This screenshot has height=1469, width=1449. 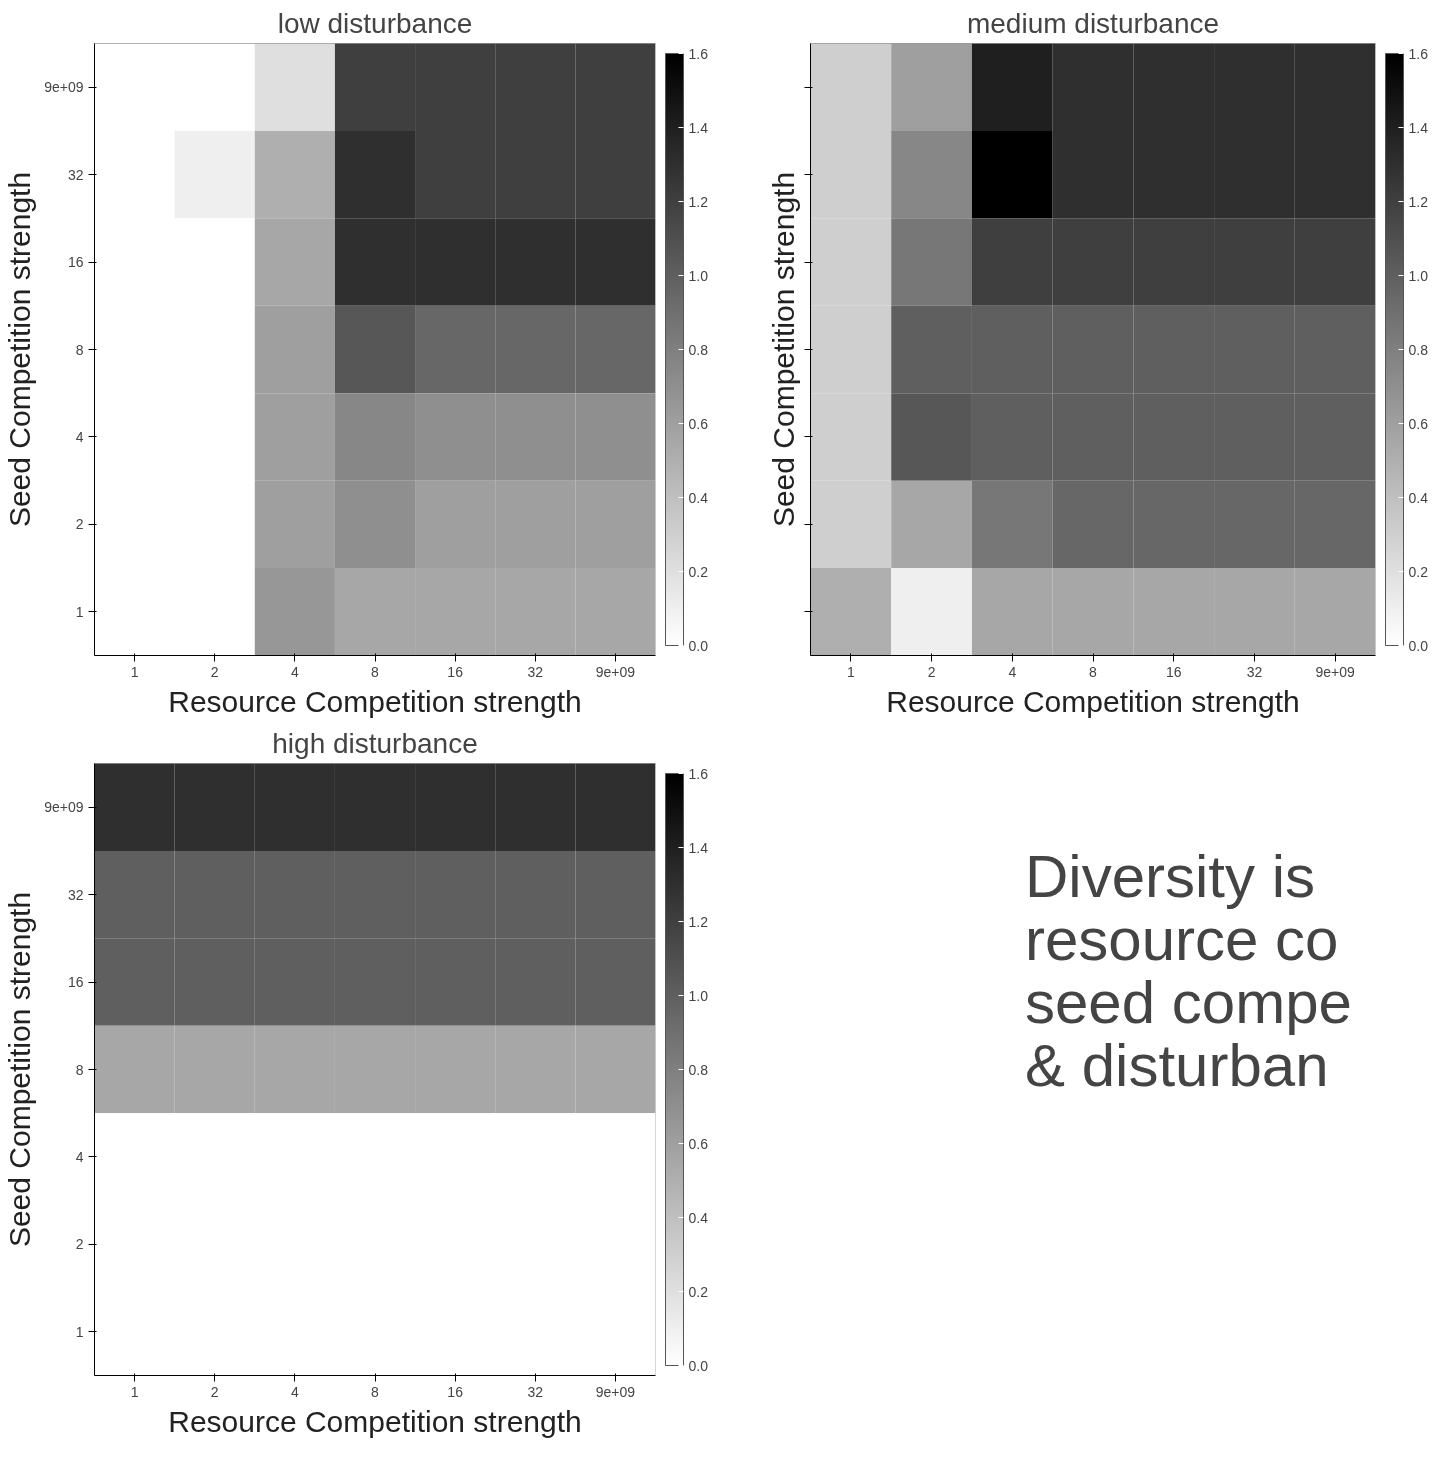 What do you see at coordinates (1188, 1002) in the screenshot?
I see `text: seed compe` at bounding box center [1188, 1002].